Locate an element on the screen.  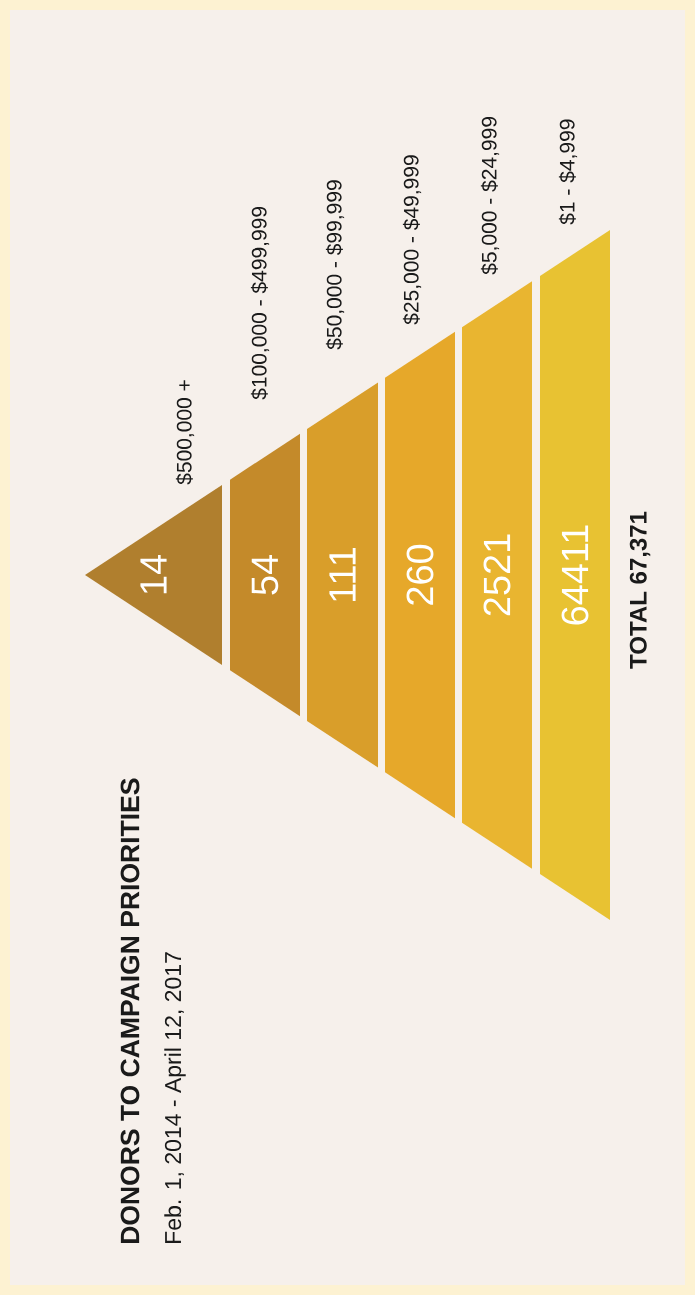
data-label: 14 is located at coordinates (153, 574).